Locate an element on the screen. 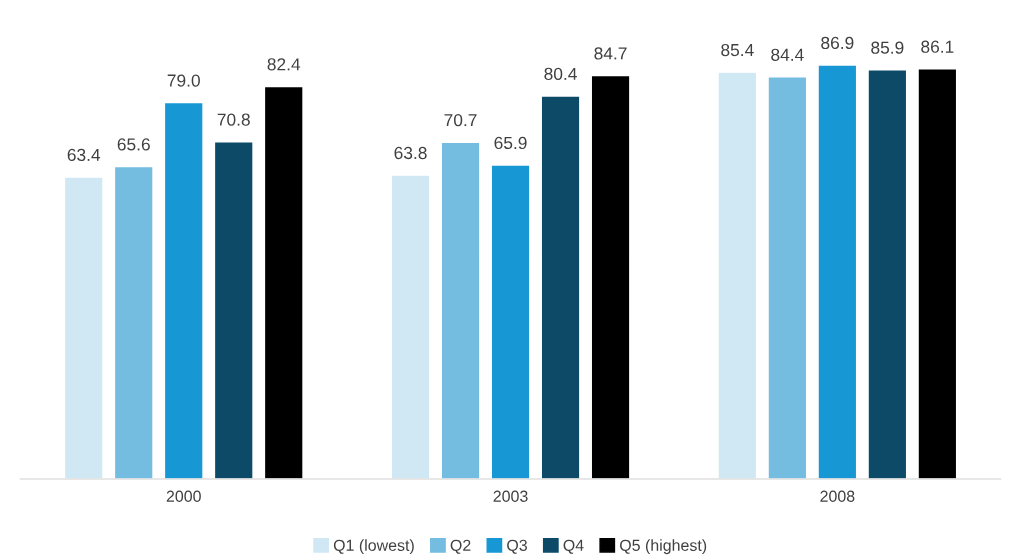  data-label: 70.7 is located at coordinates (460, 120).